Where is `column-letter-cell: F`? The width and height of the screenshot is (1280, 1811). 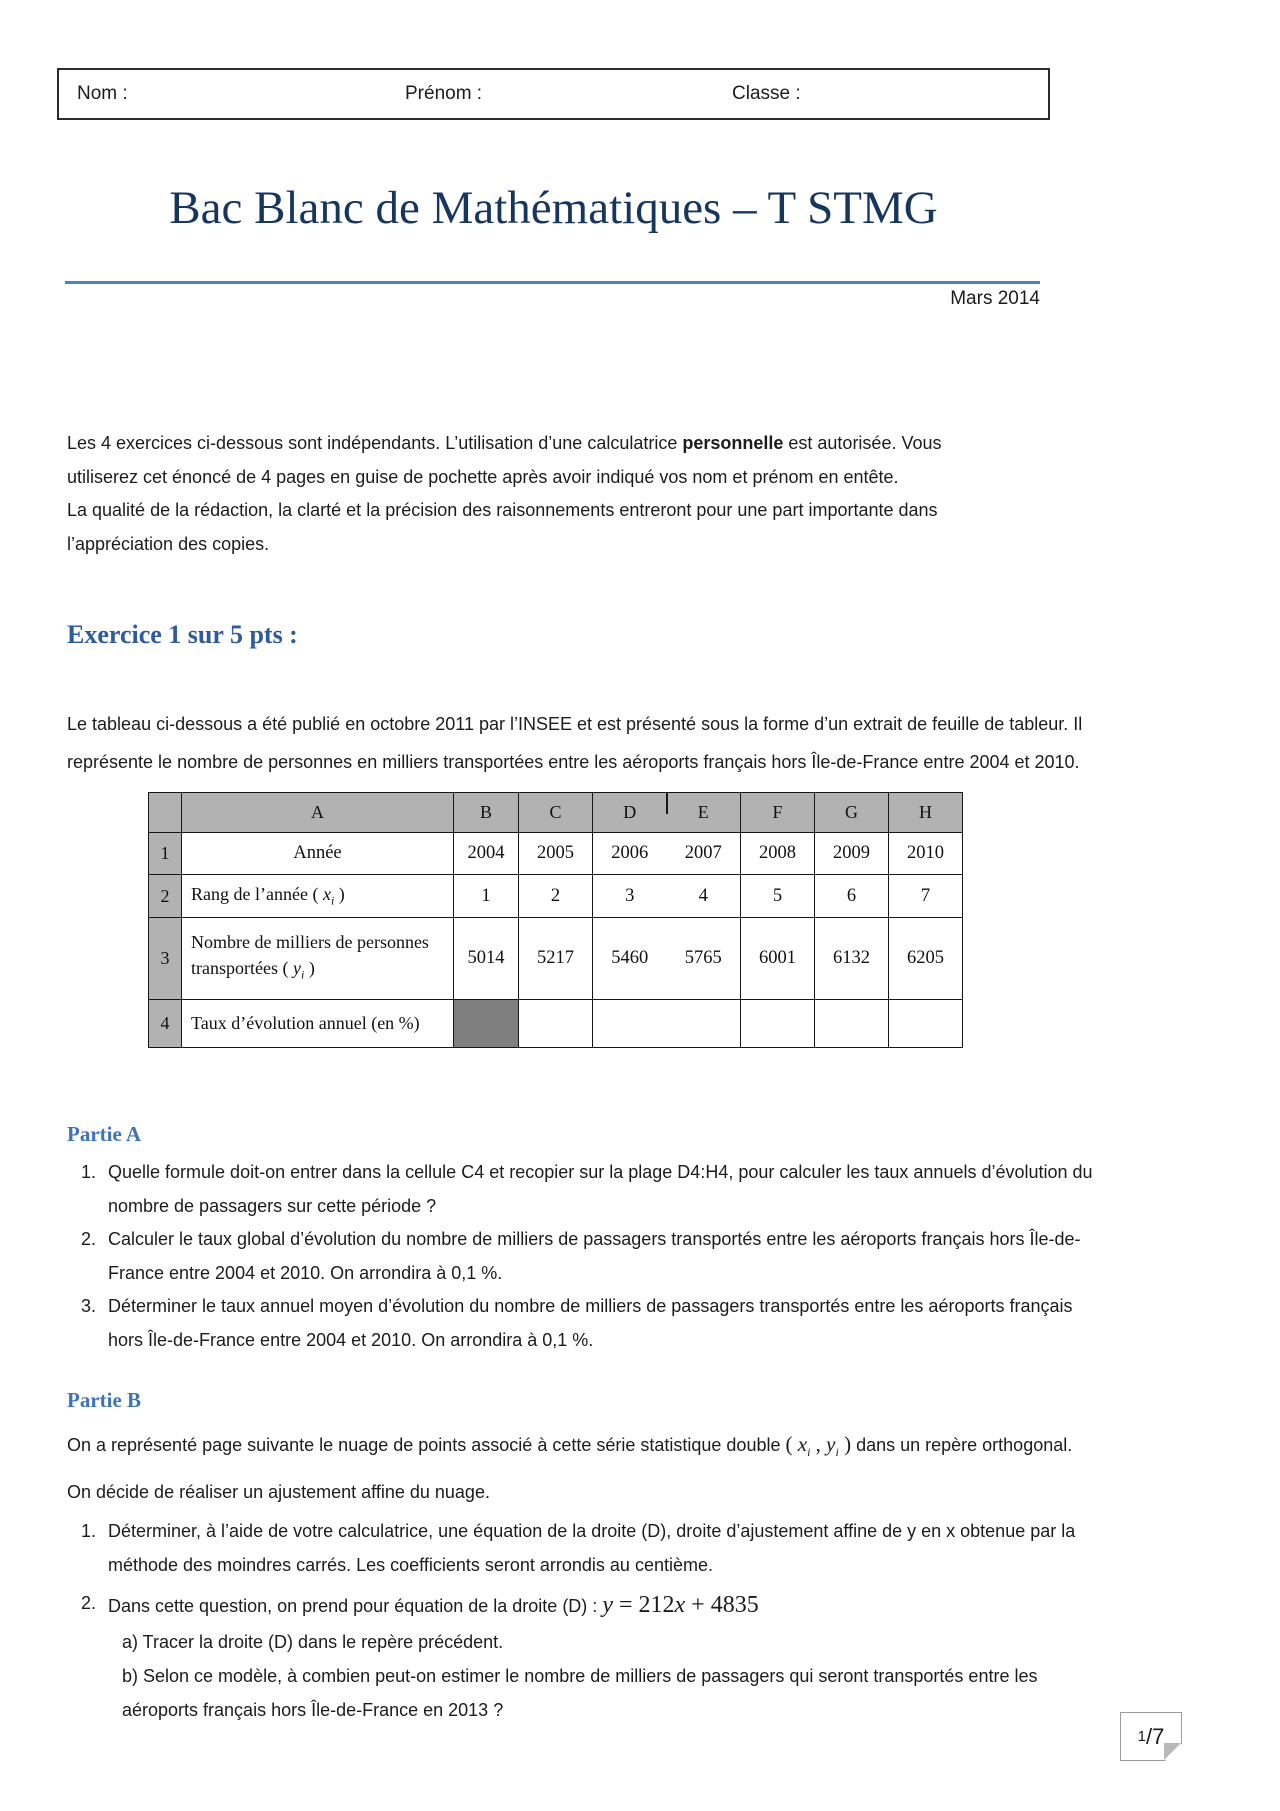
column-letter-cell: F is located at coordinates (777, 812).